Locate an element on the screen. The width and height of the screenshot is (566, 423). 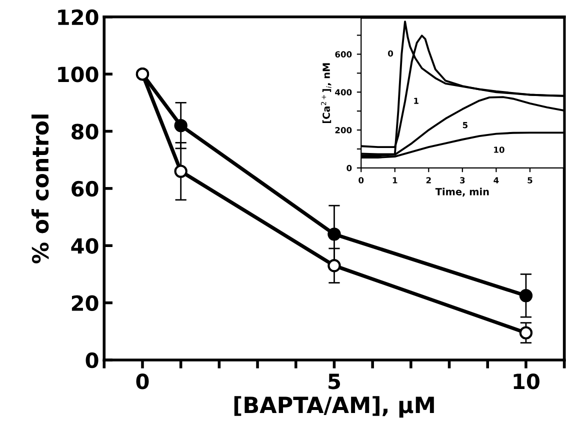
series-label: 10 is located at coordinates (499, 149).